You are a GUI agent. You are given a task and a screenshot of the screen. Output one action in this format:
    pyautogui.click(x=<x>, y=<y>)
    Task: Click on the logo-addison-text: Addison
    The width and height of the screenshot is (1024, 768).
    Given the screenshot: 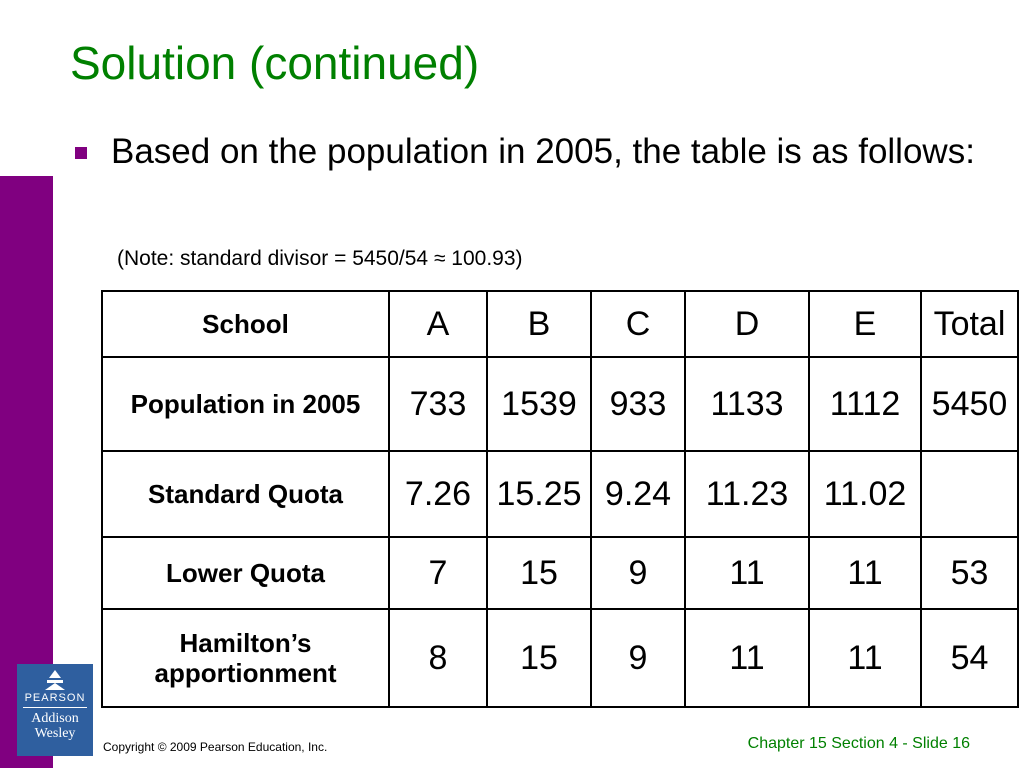 What is the action you would take?
    pyautogui.click(x=55, y=718)
    